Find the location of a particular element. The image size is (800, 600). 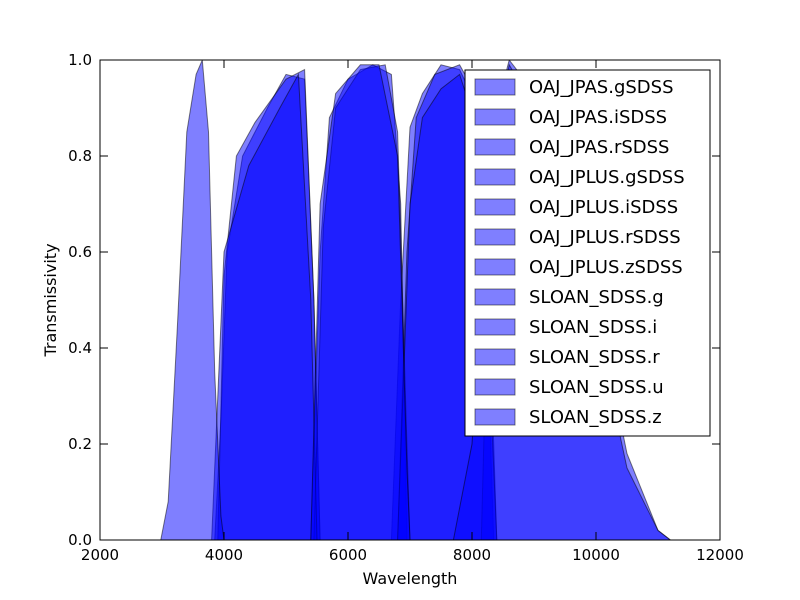

x-tick-label: 12000 is located at coordinates (720, 555).